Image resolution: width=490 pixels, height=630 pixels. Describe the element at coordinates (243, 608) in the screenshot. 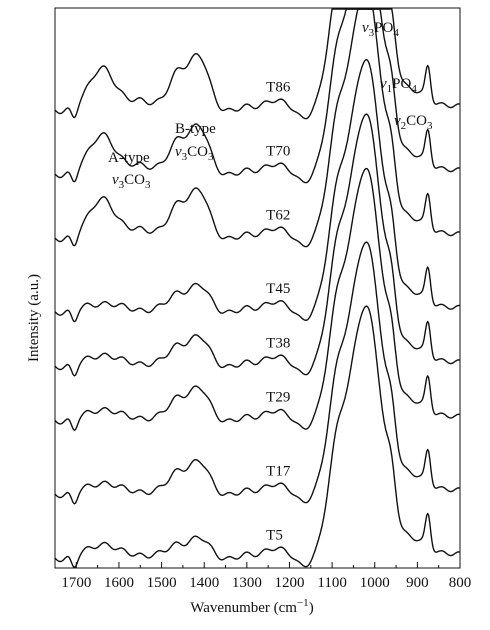

I see `x-axis-label-text: Wavenumber (cm` at that location.